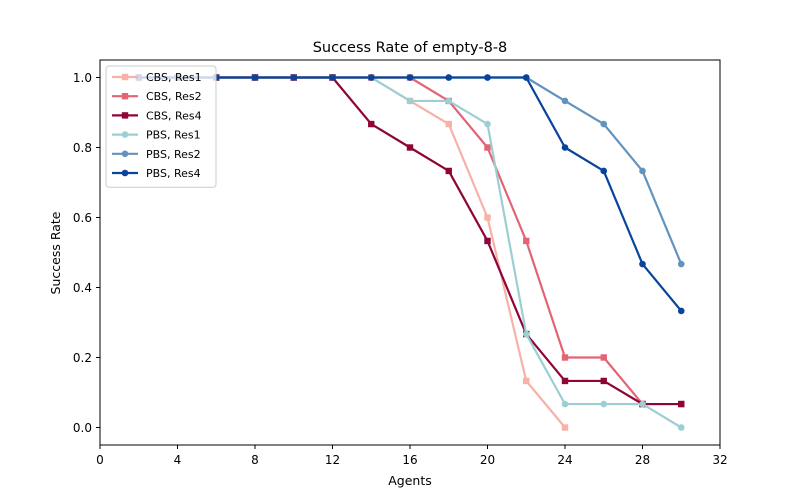 The height and width of the screenshot is (504, 800). What do you see at coordinates (564, 460) in the screenshot?
I see `x-tick-label: 24` at bounding box center [564, 460].